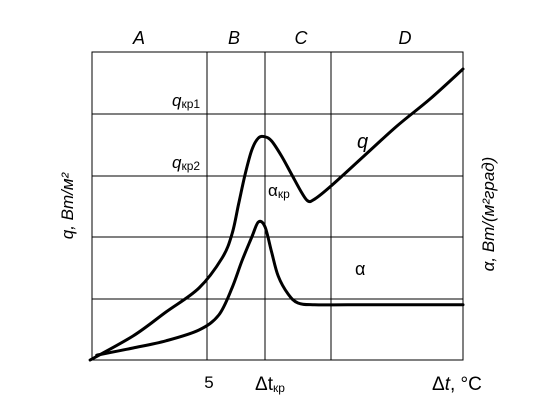  What do you see at coordinates (362, 142) in the screenshot?
I see `series-label-q: q` at bounding box center [362, 142].